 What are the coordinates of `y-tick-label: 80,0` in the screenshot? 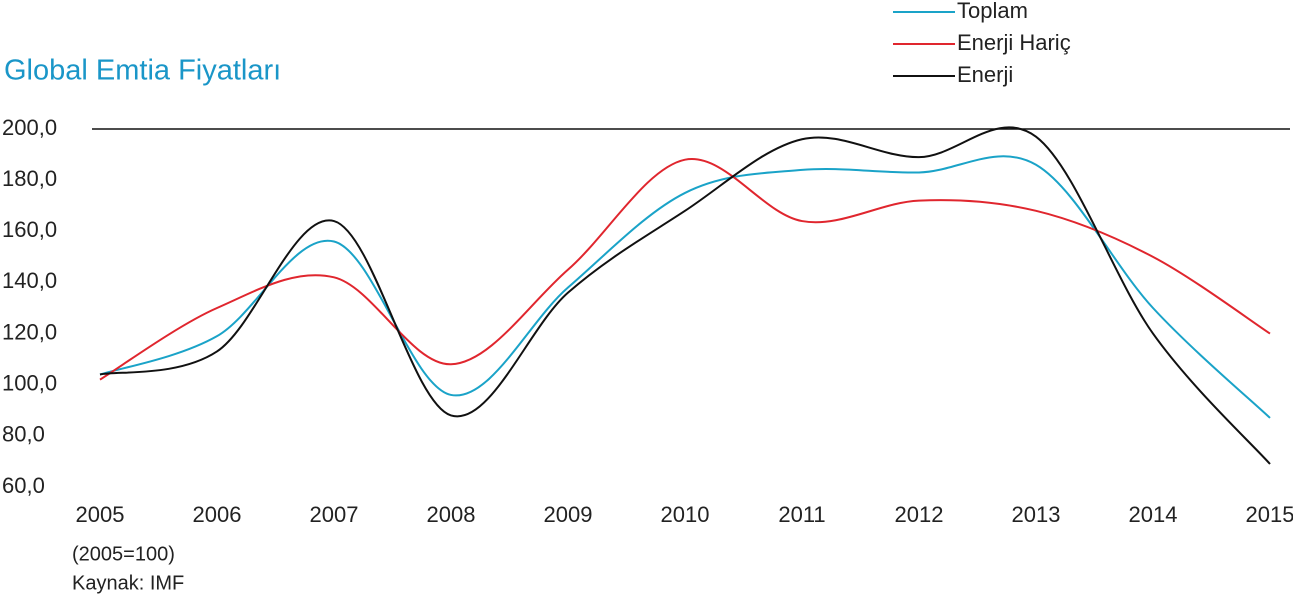 It's located at (23, 434).